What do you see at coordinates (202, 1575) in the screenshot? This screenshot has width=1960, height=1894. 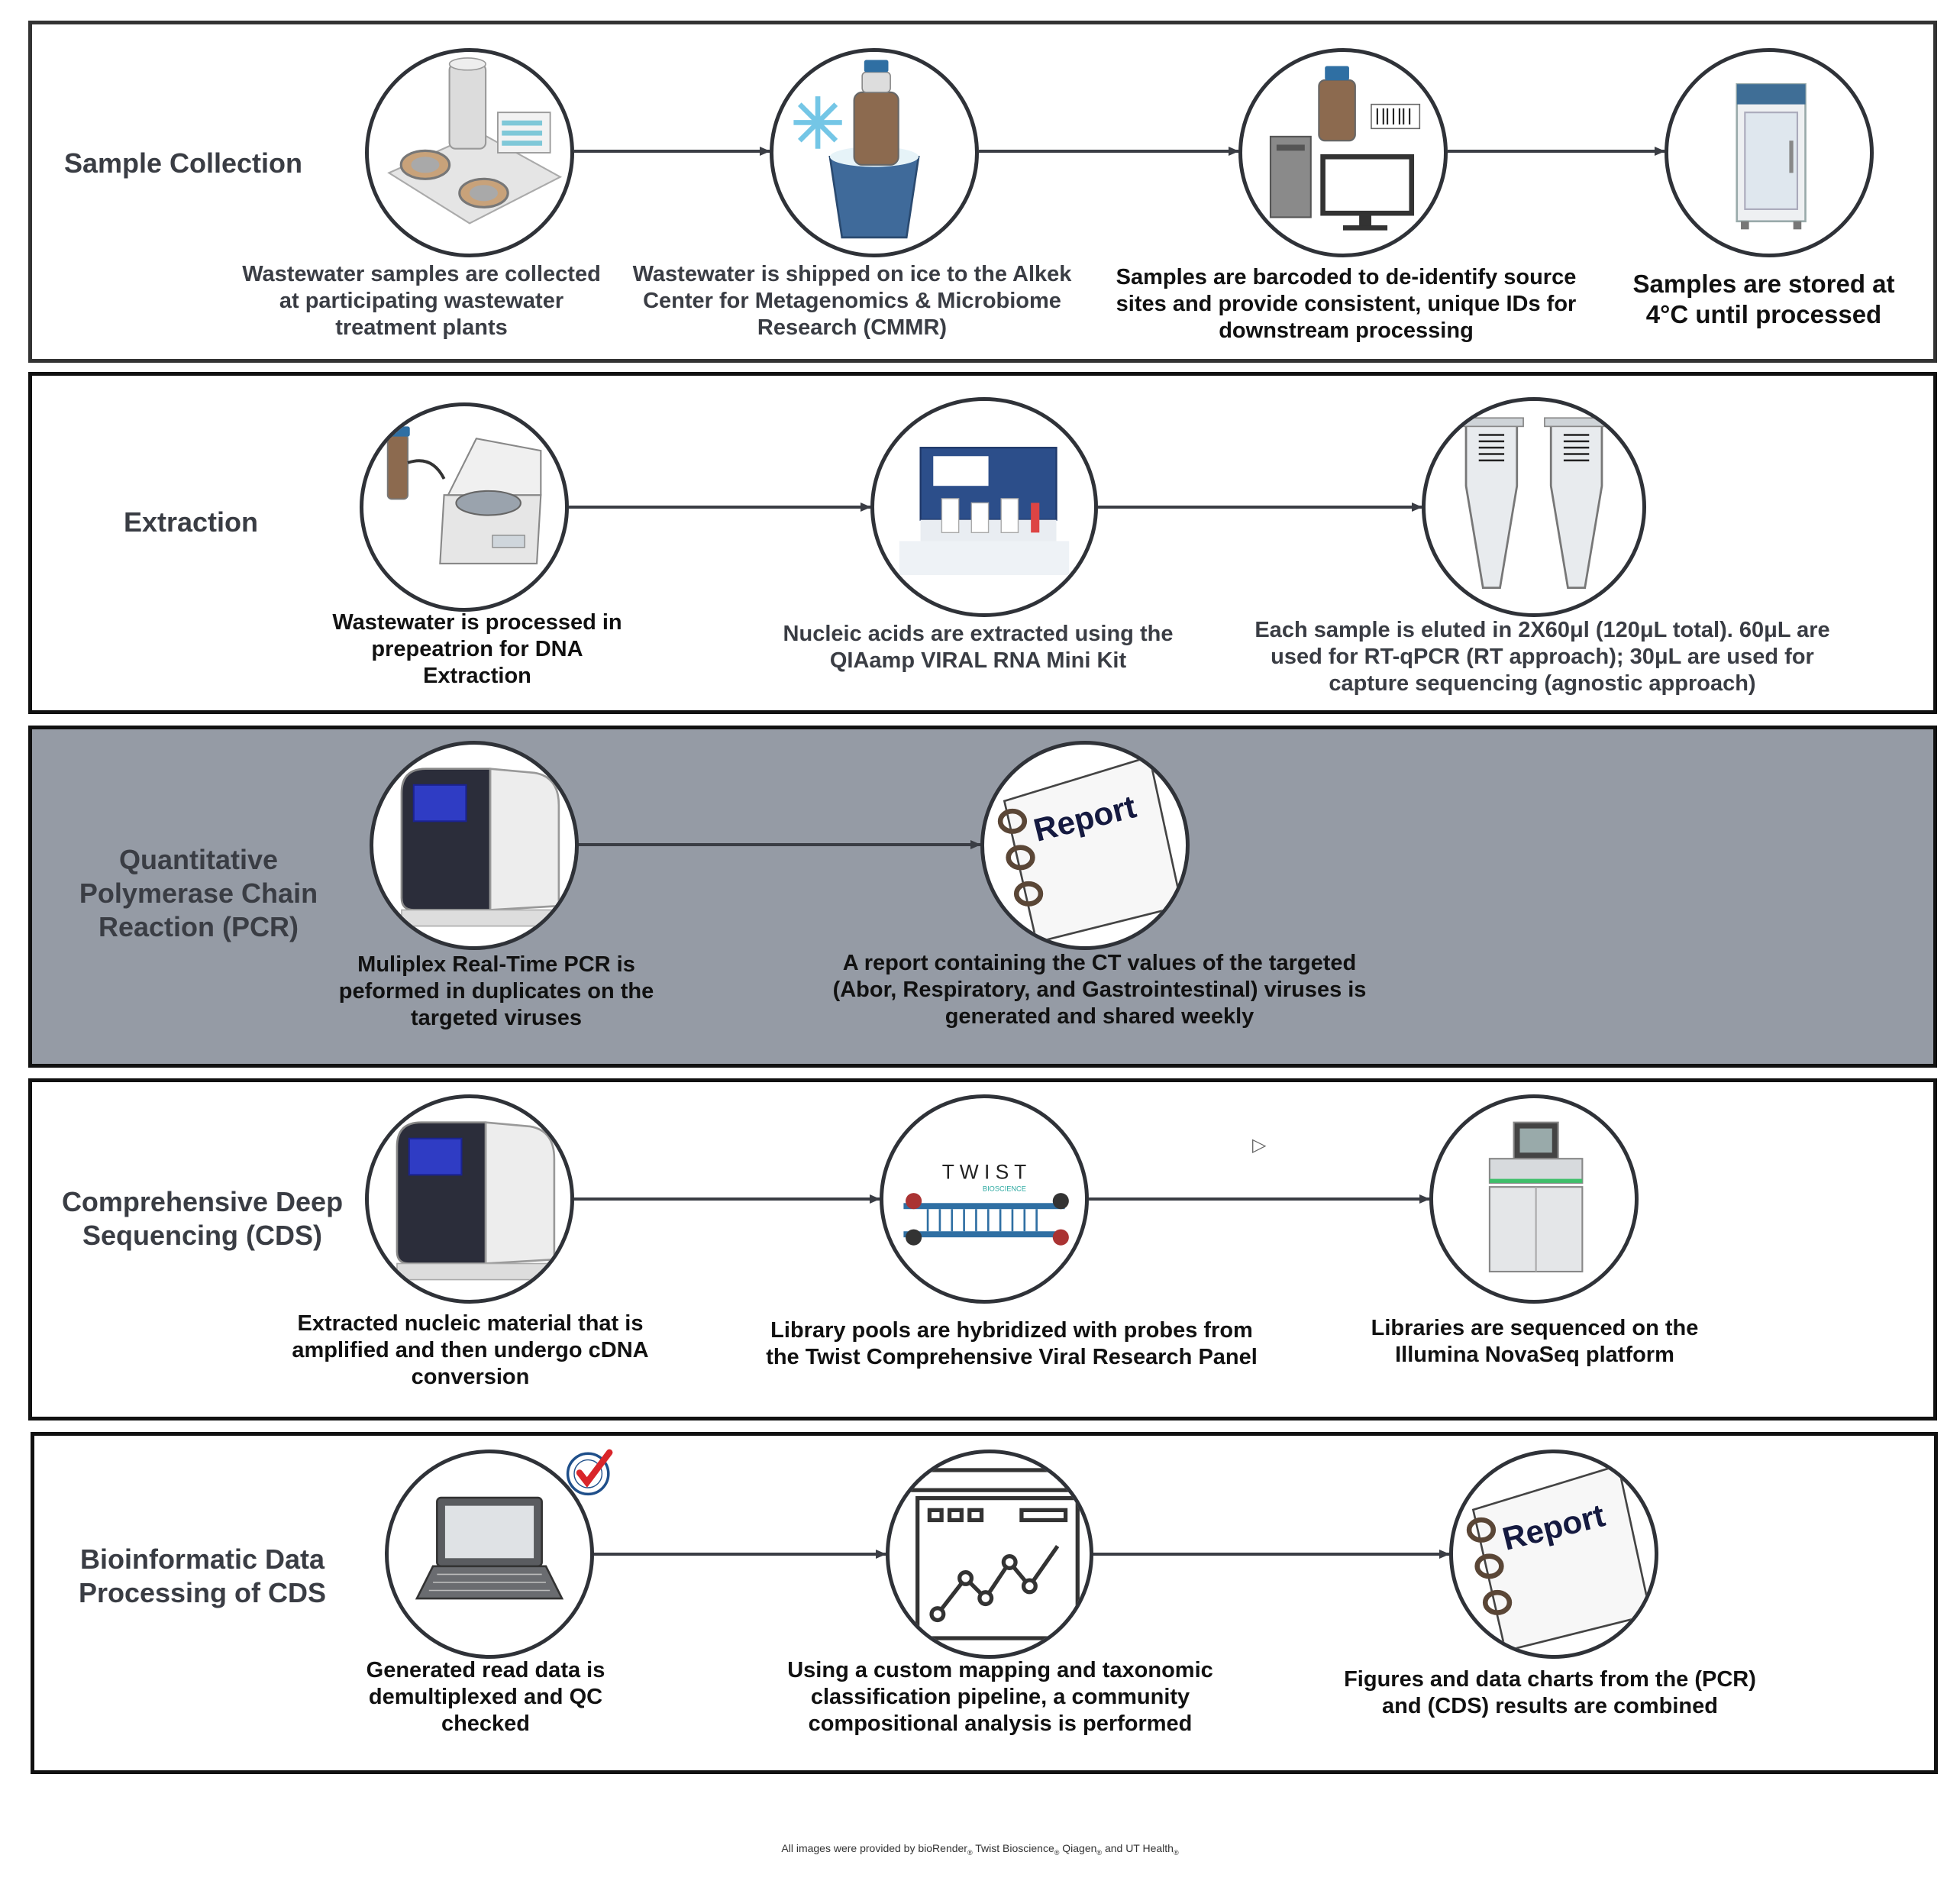 I see `section-title-bioinformatics: Bioinformatic Data Processing of CDS` at bounding box center [202, 1575].